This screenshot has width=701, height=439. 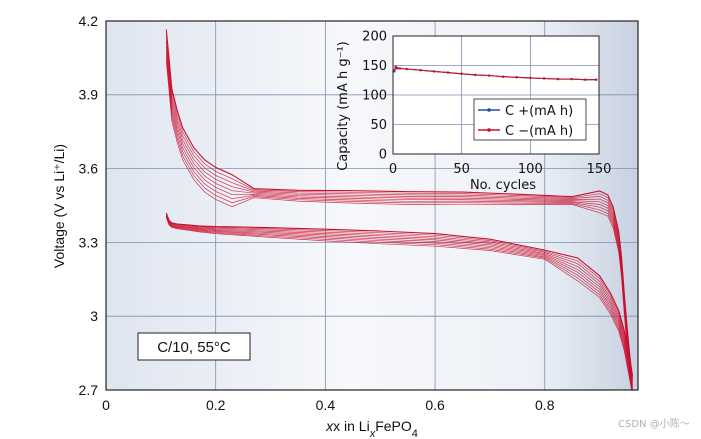 What do you see at coordinates (435, 405) in the screenshot?
I see `main-x-tick-label: 0.6` at bounding box center [435, 405].